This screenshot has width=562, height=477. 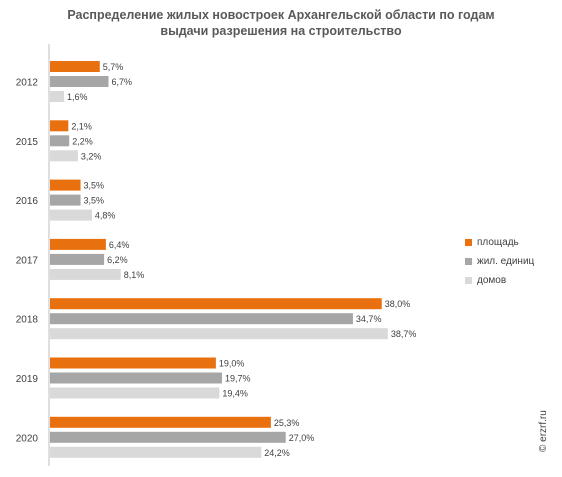 I want to click on category-label-2019: 2019, so click(x=27, y=379).